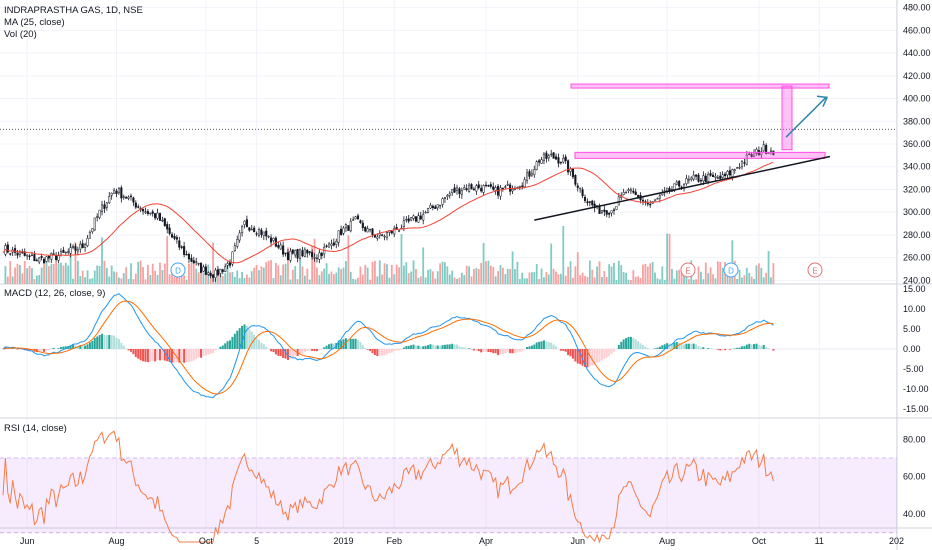  Describe the element at coordinates (34, 22) in the screenshot. I see `ma-legend: MA (25, close)` at that location.